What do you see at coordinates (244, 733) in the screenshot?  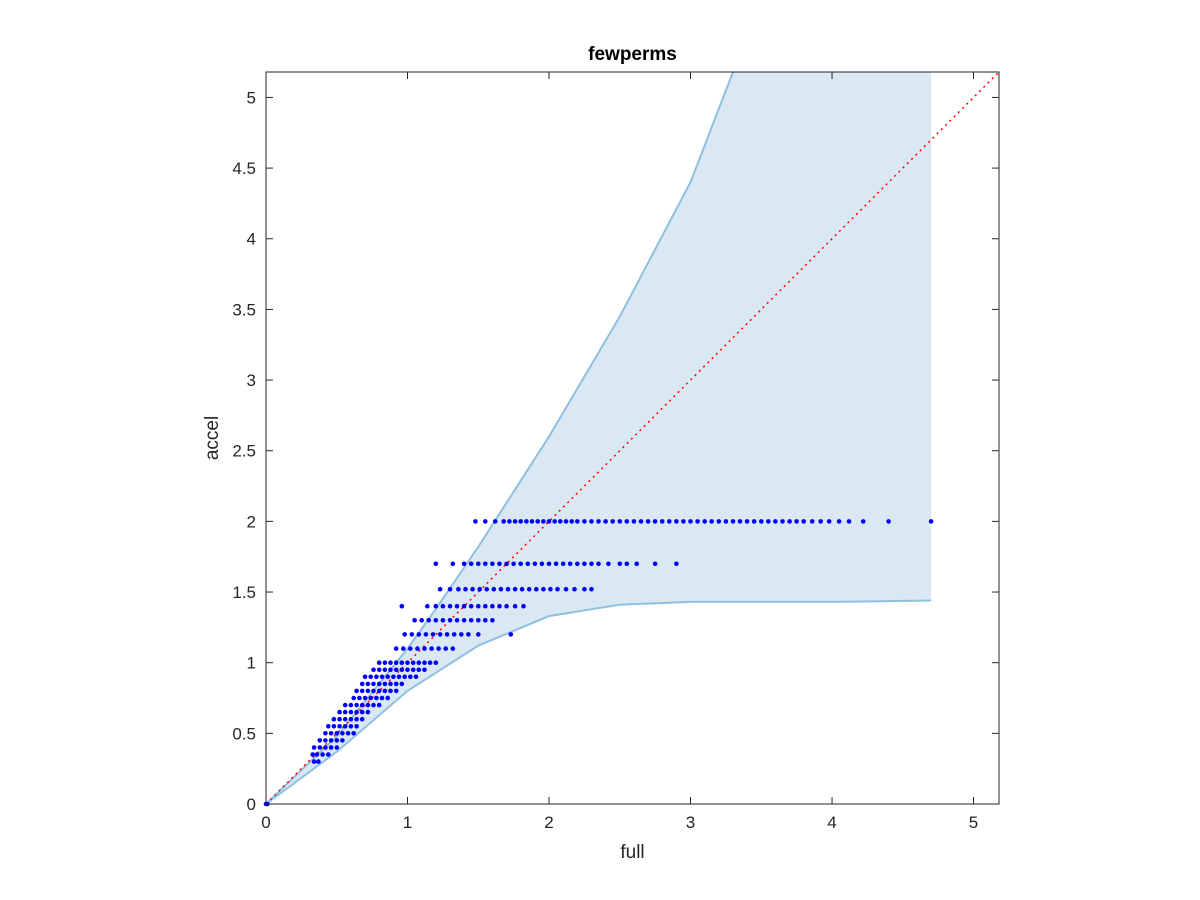 I see `y-tick-label: 0.5` at bounding box center [244, 733].